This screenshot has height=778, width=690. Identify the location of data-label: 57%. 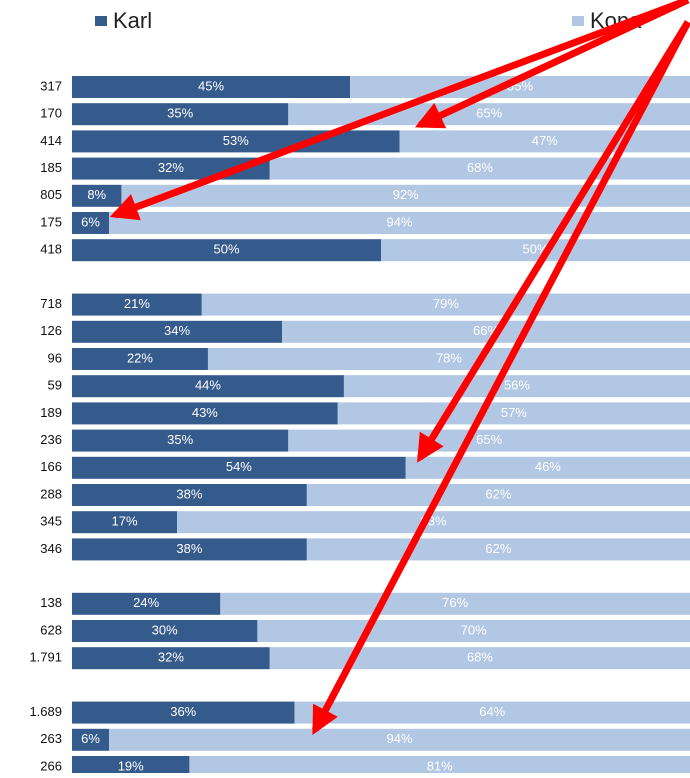
(514, 412).